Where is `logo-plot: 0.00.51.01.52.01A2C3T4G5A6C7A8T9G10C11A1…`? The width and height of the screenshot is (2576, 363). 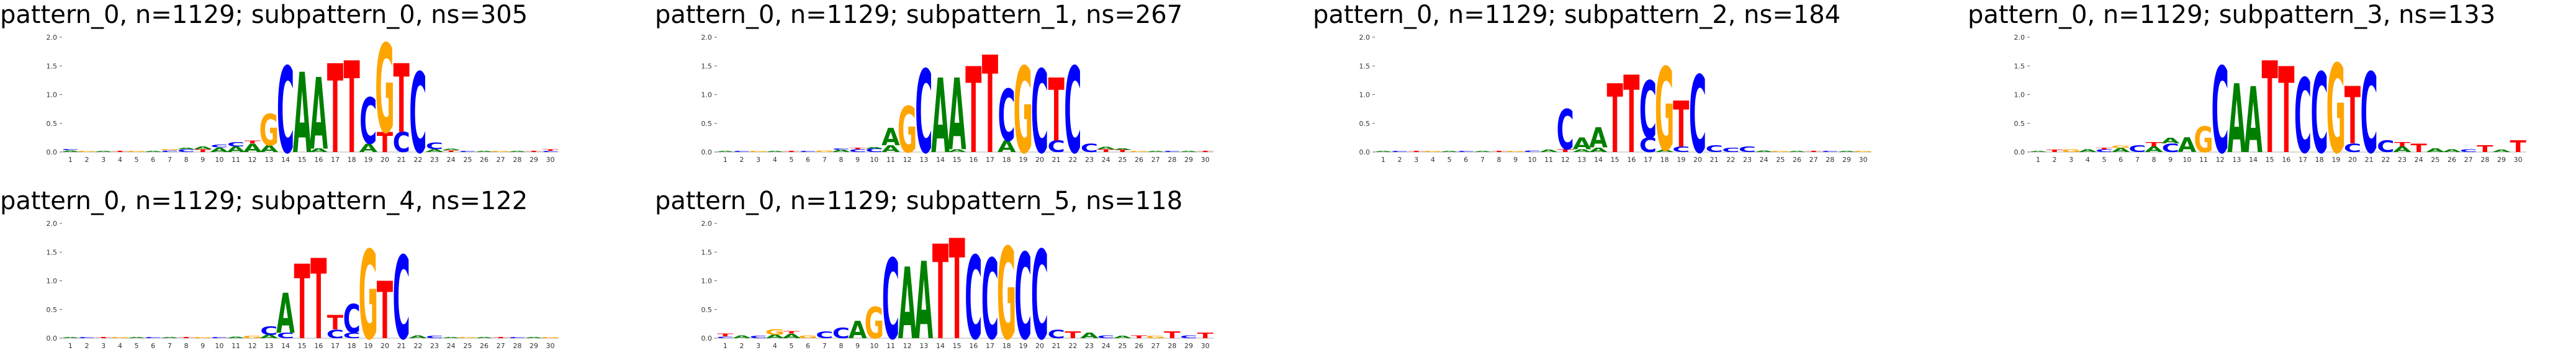
logo-plot: 0.00.51.01.52.01A2C3T4G5A6C7A8T9G10C11A1… is located at coordinates (304, 291).